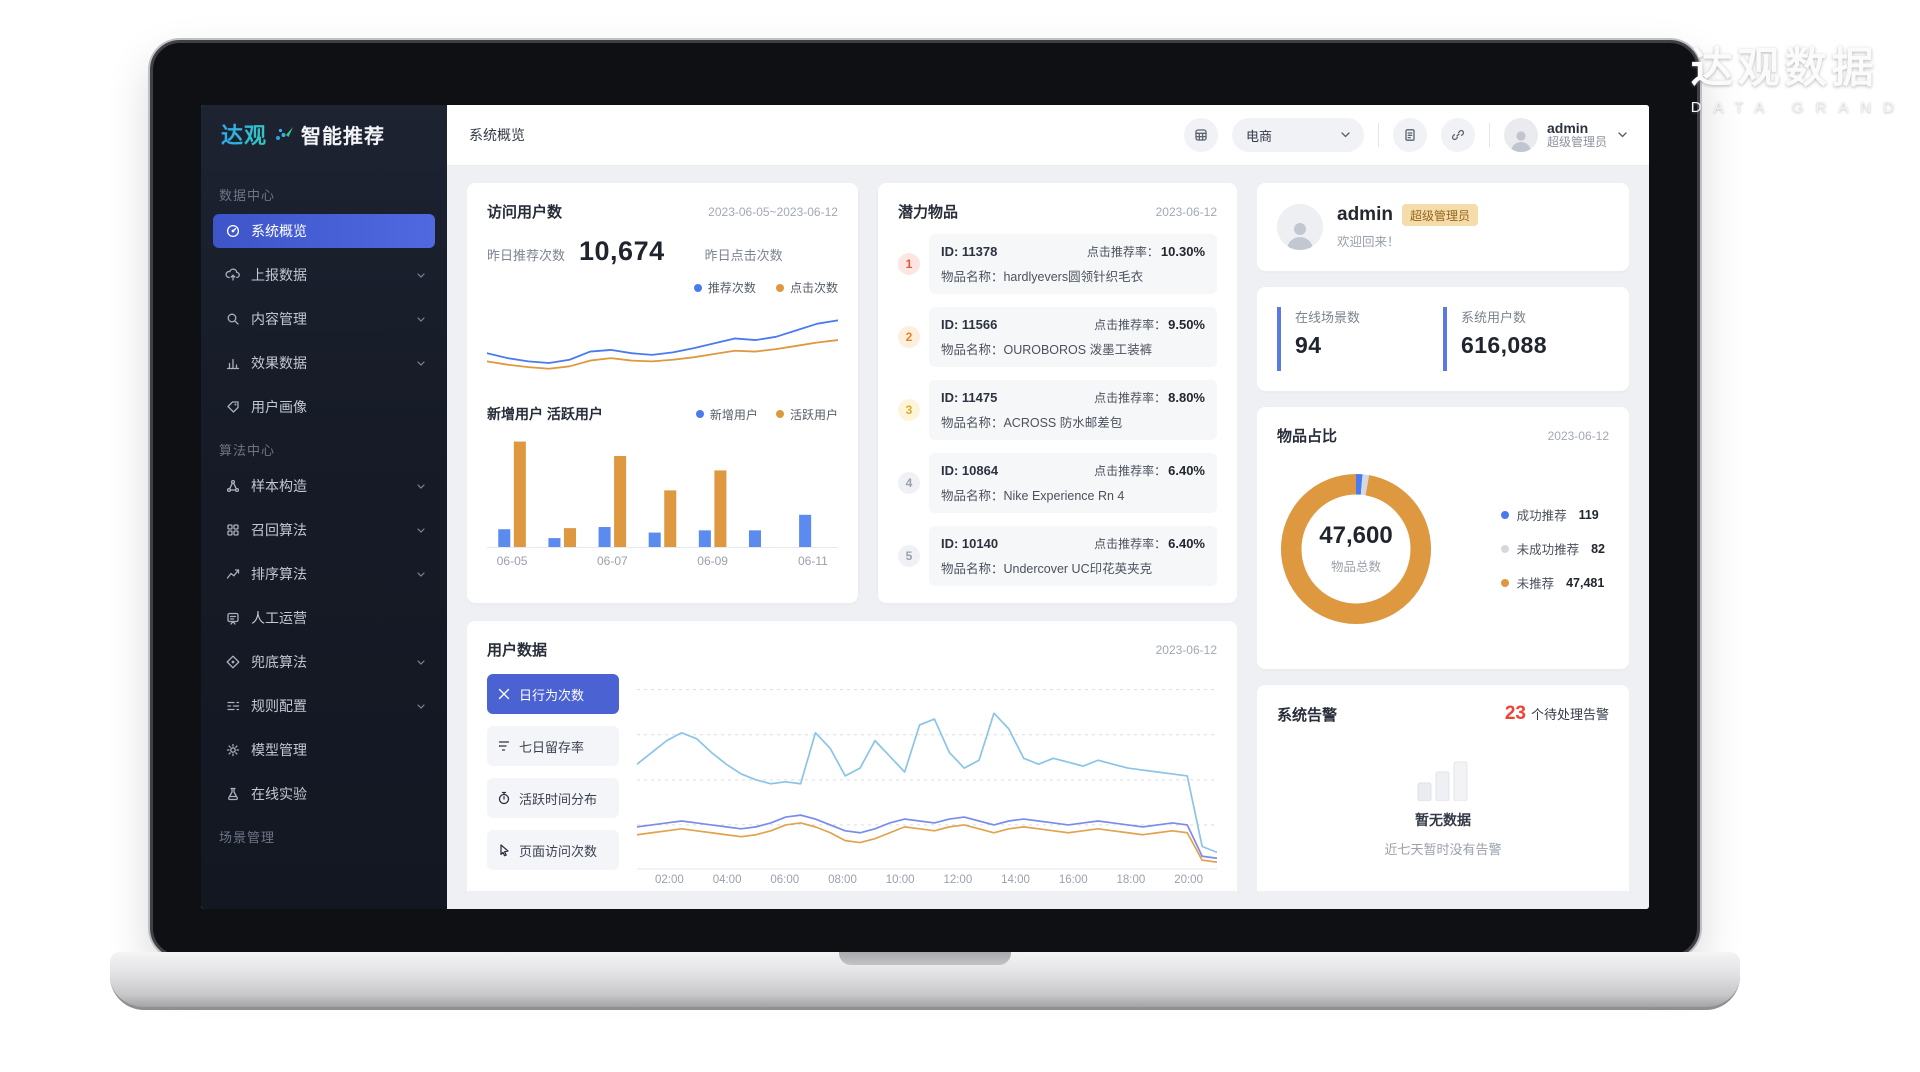 The image size is (1920, 1072). What do you see at coordinates (232, 574) in the screenshot?
I see `trend-line-icon` at bounding box center [232, 574].